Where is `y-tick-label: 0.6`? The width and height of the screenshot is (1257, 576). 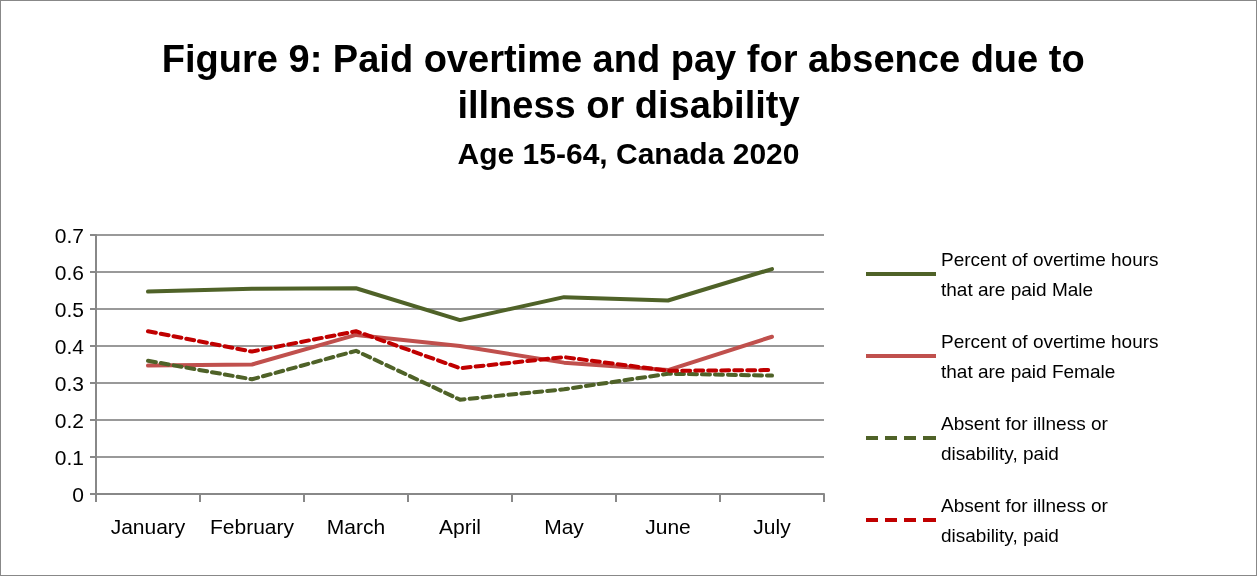
y-tick-label: 0.6 is located at coordinates (69, 272).